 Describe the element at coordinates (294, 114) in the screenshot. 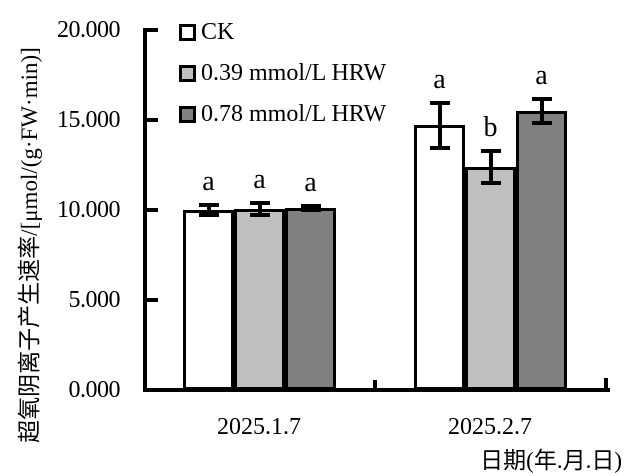

I see `legend-label-078-hrw: 0.78 mmol/L HRW` at that location.